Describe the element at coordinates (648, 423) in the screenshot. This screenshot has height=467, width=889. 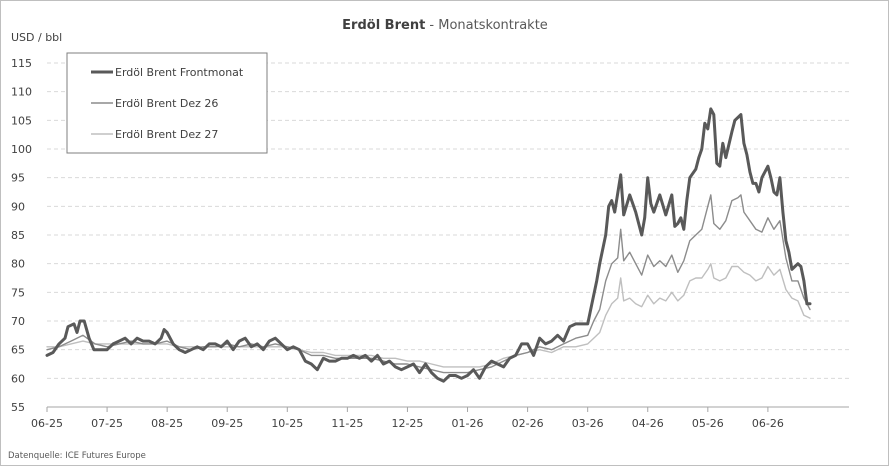
I see `x-tick-label: 04-26` at that location.